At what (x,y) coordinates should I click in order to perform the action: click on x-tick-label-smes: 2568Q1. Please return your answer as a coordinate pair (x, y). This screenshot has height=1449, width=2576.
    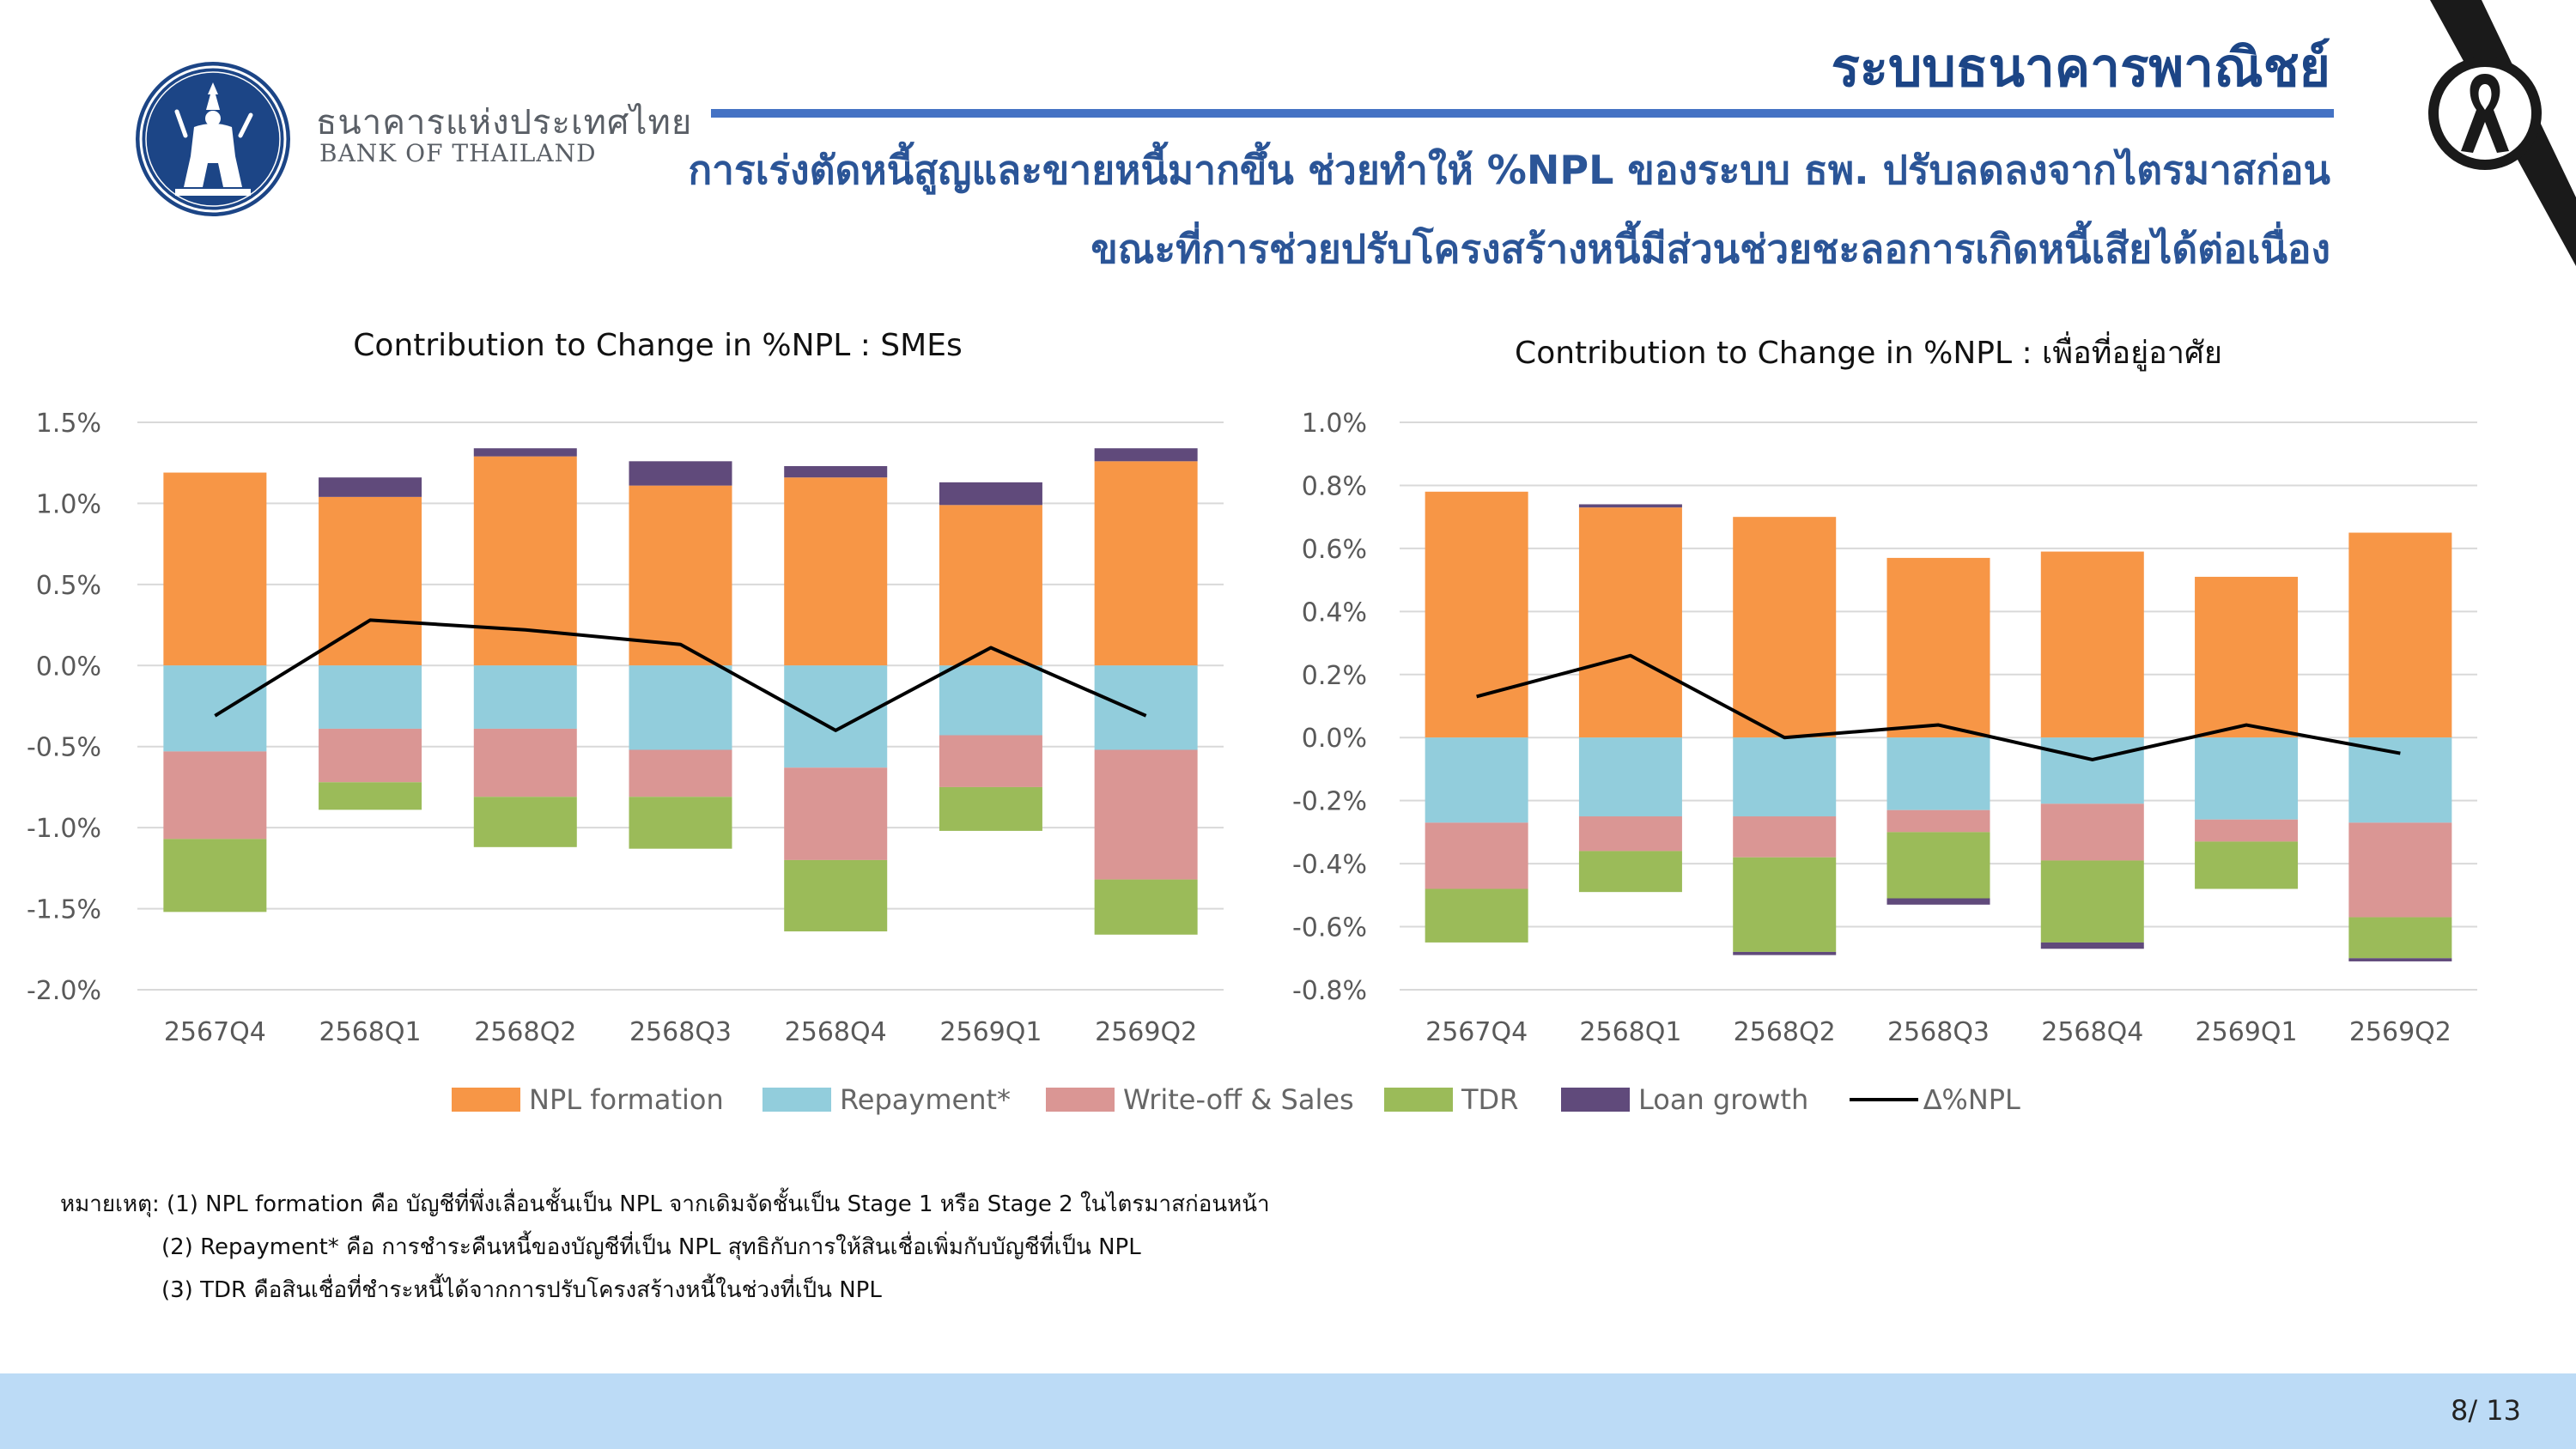
    Looking at the image, I should click on (370, 1032).